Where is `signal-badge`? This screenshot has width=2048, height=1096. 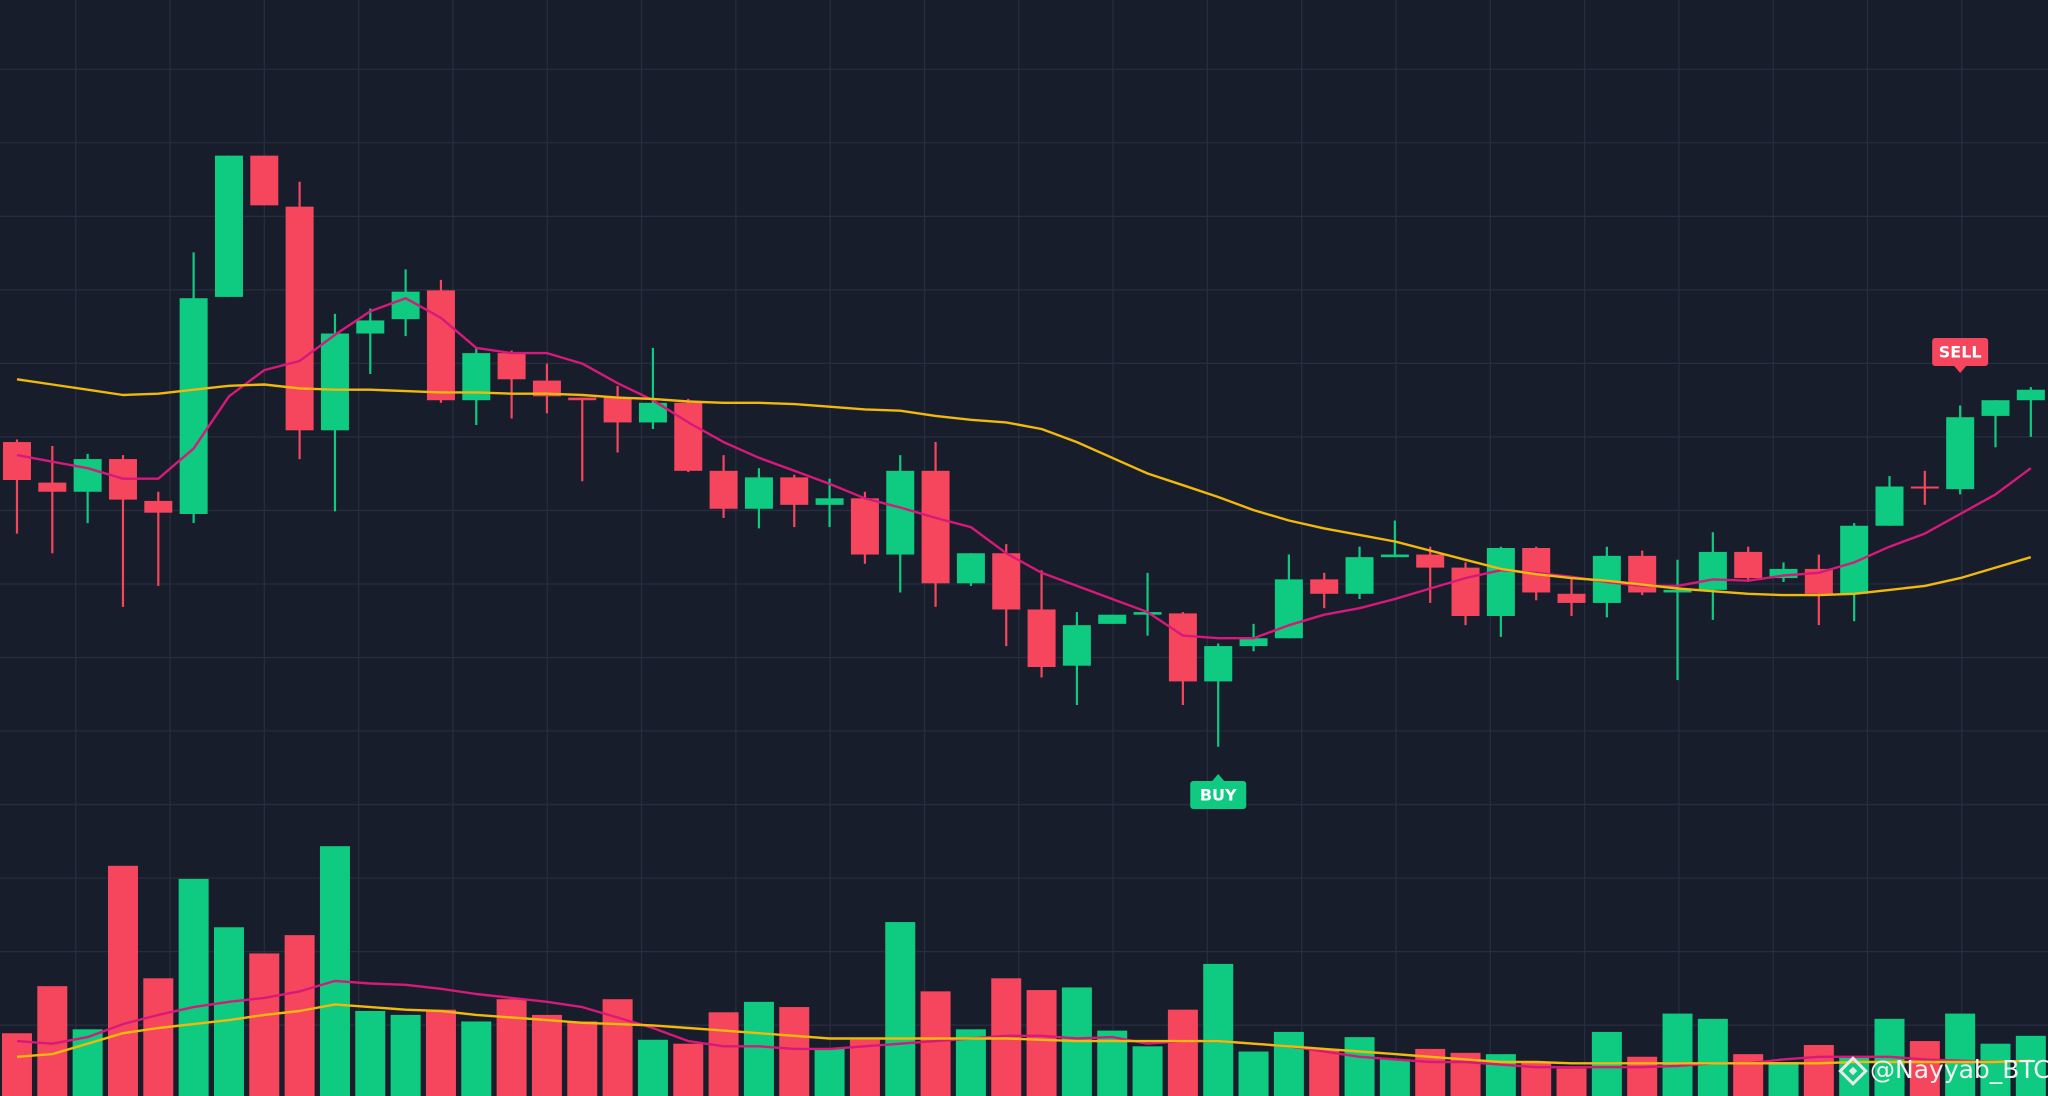
signal-badge is located at coordinates (1218, 795).